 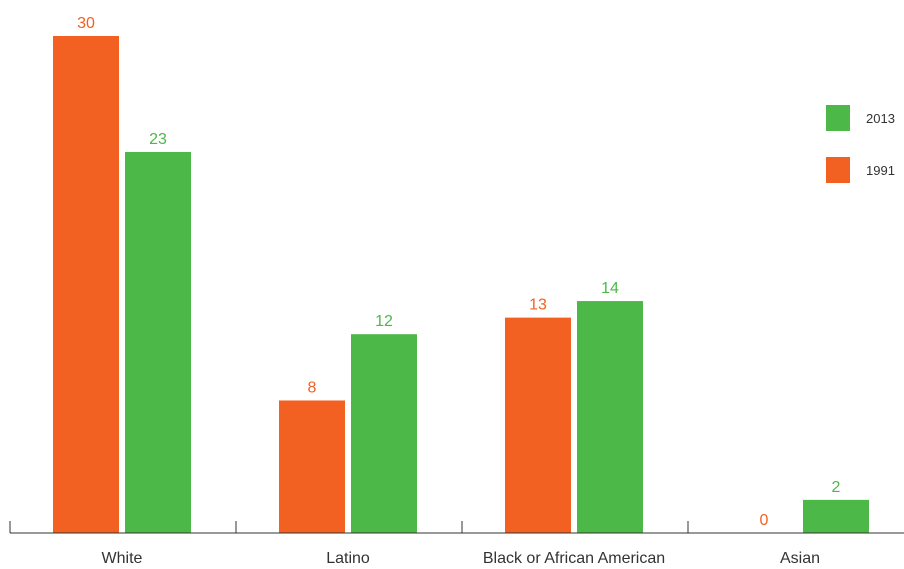 I want to click on data-label: 2, so click(x=836, y=487).